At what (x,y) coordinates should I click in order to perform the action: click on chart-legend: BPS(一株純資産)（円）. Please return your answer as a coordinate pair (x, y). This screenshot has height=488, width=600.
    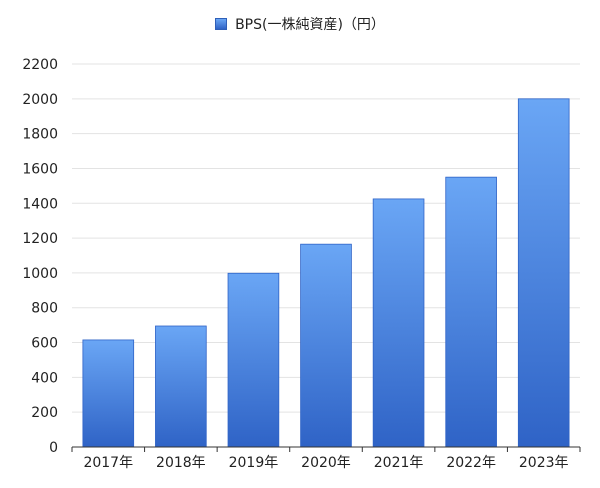
    Looking at the image, I should click on (300, 24).